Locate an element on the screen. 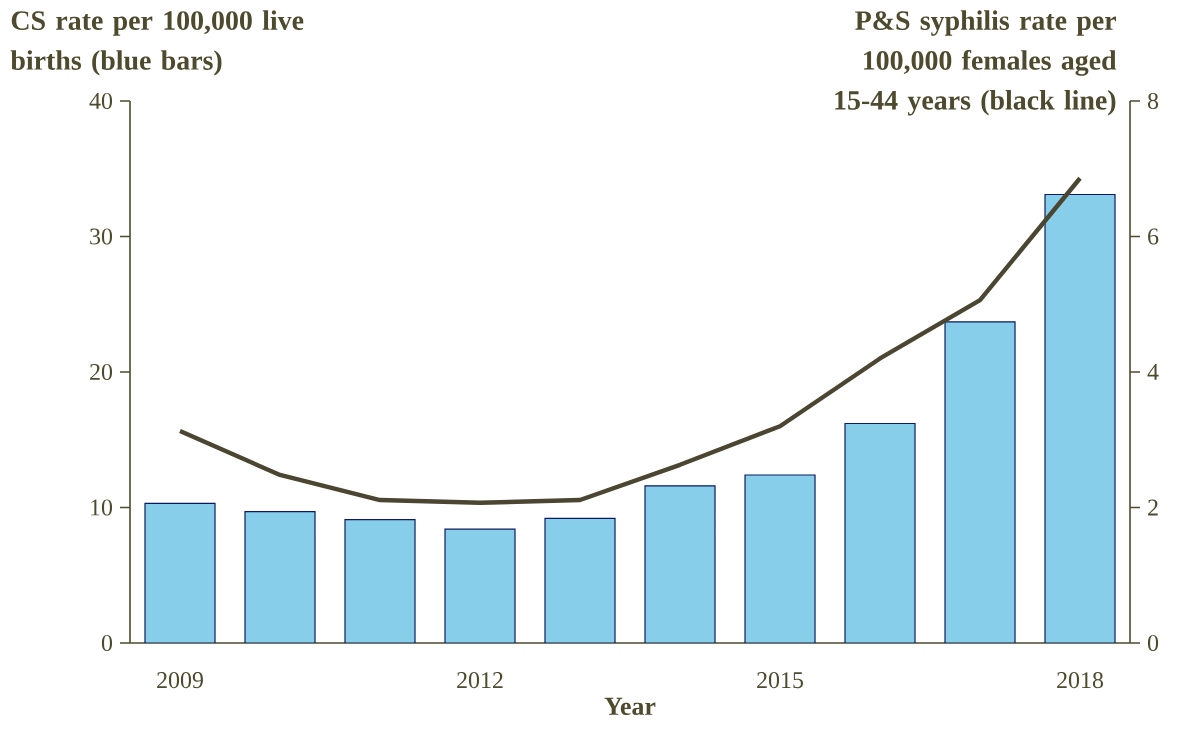 This screenshot has height=738, width=1177. x-tick-label: 2015 is located at coordinates (780, 680).